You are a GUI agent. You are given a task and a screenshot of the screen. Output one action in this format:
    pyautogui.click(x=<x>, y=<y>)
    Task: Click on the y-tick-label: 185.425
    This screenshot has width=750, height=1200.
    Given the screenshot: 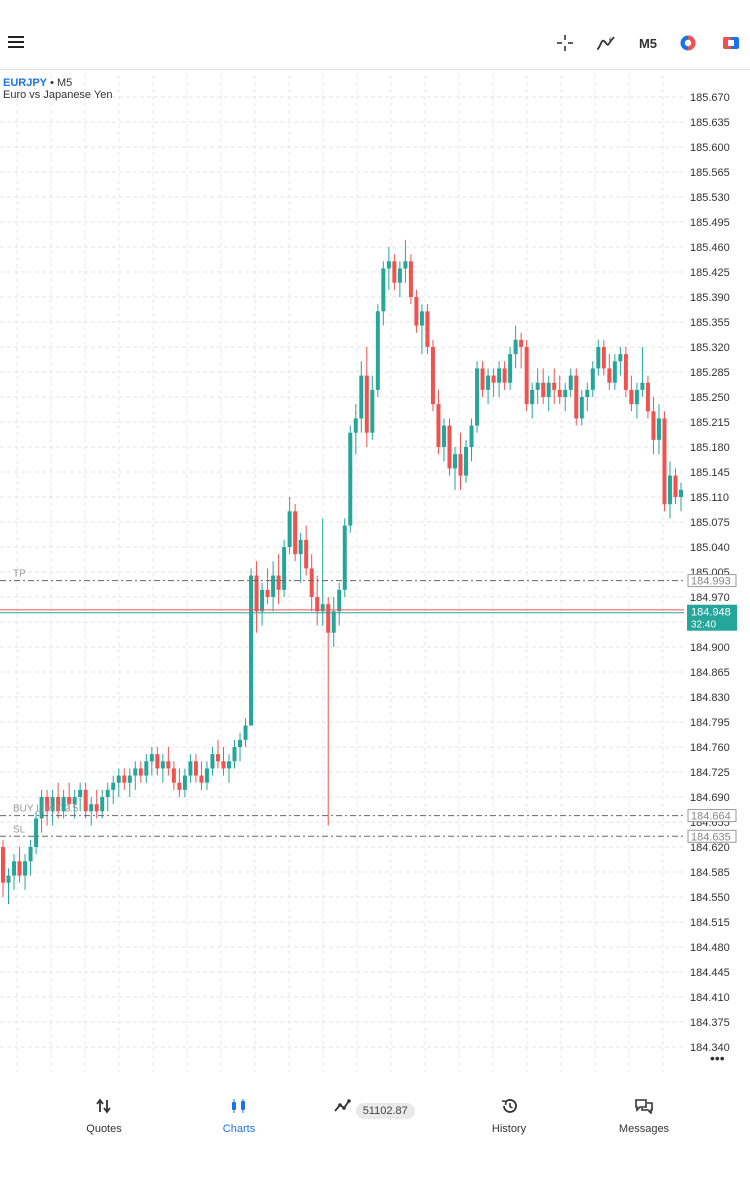 What is the action you would take?
    pyautogui.click(x=710, y=273)
    